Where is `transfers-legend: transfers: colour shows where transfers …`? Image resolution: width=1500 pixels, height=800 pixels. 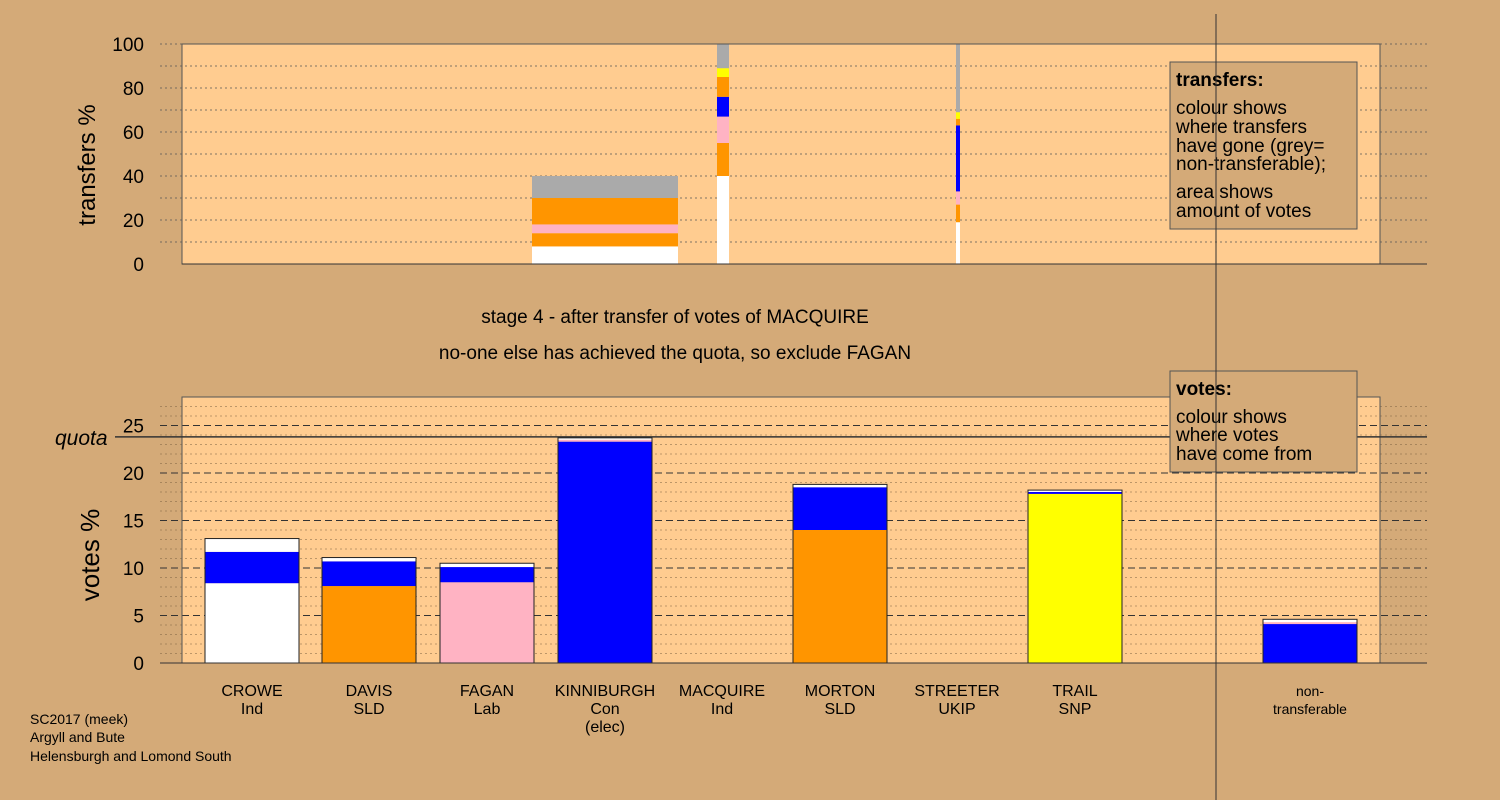 transfers-legend: transfers: colour shows where transfers … is located at coordinates (1263, 145).